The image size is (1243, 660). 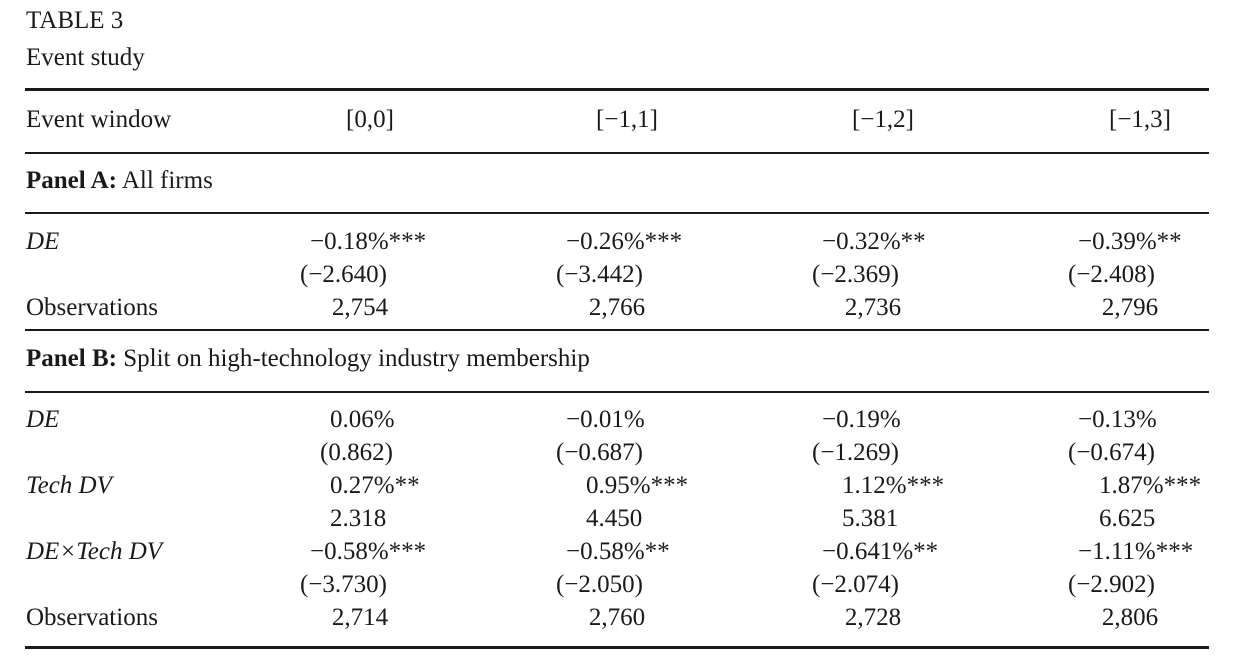 What do you see at coordinates (119, 181) in the screenshot?
I see `panel-a-title: Panel A: All firms` at bounding box center [119, 181].